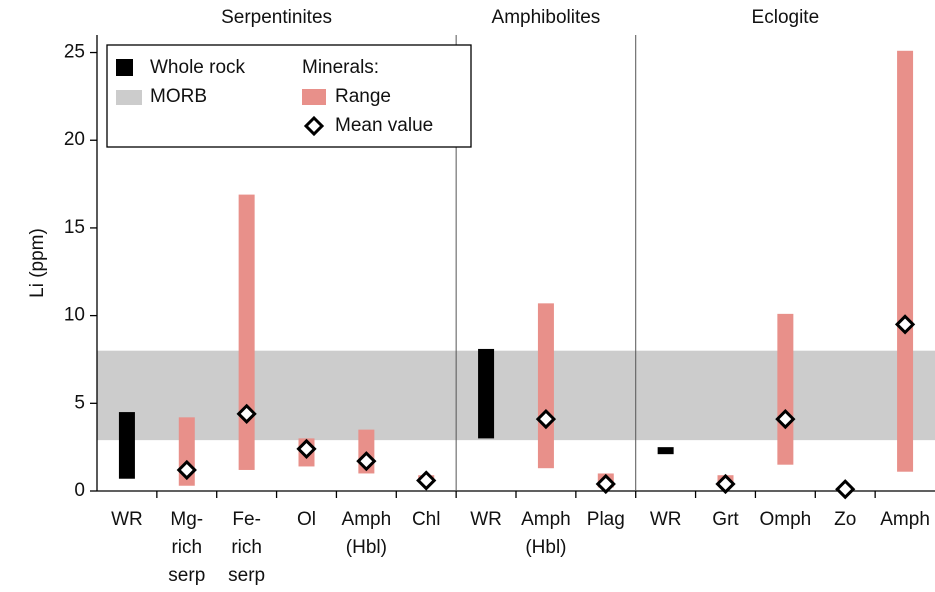 The height and width of the screenshot is (592, 935). What do you see at coordinates (79, 490) in the screenshot?
I see `y-tick-label: 0` at bounding box center [79, 490].